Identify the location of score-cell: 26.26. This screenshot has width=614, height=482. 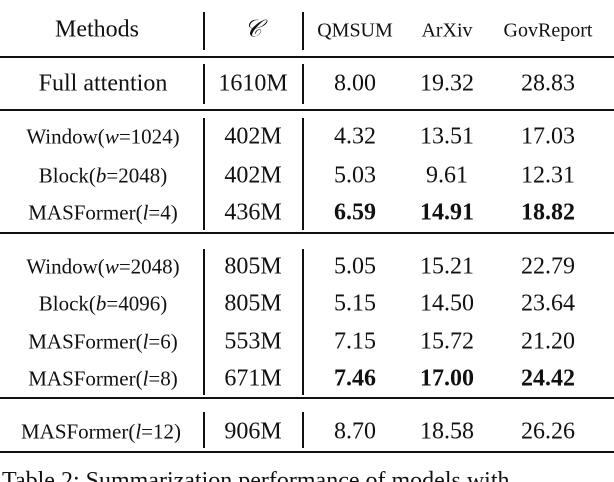
(548, 431).